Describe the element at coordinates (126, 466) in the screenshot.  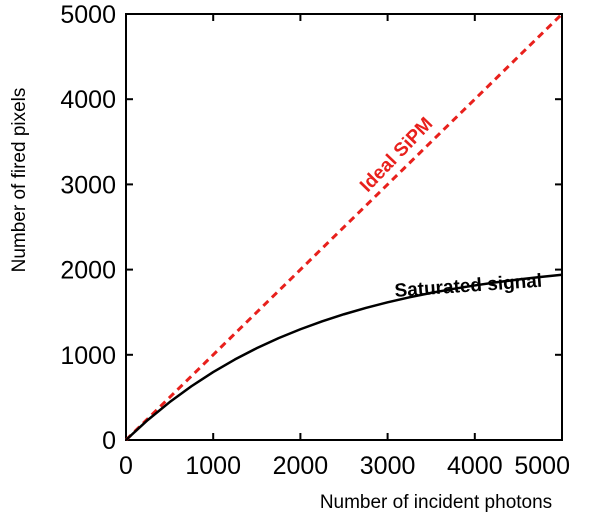
I see `x-tick-label: 0` at that location.